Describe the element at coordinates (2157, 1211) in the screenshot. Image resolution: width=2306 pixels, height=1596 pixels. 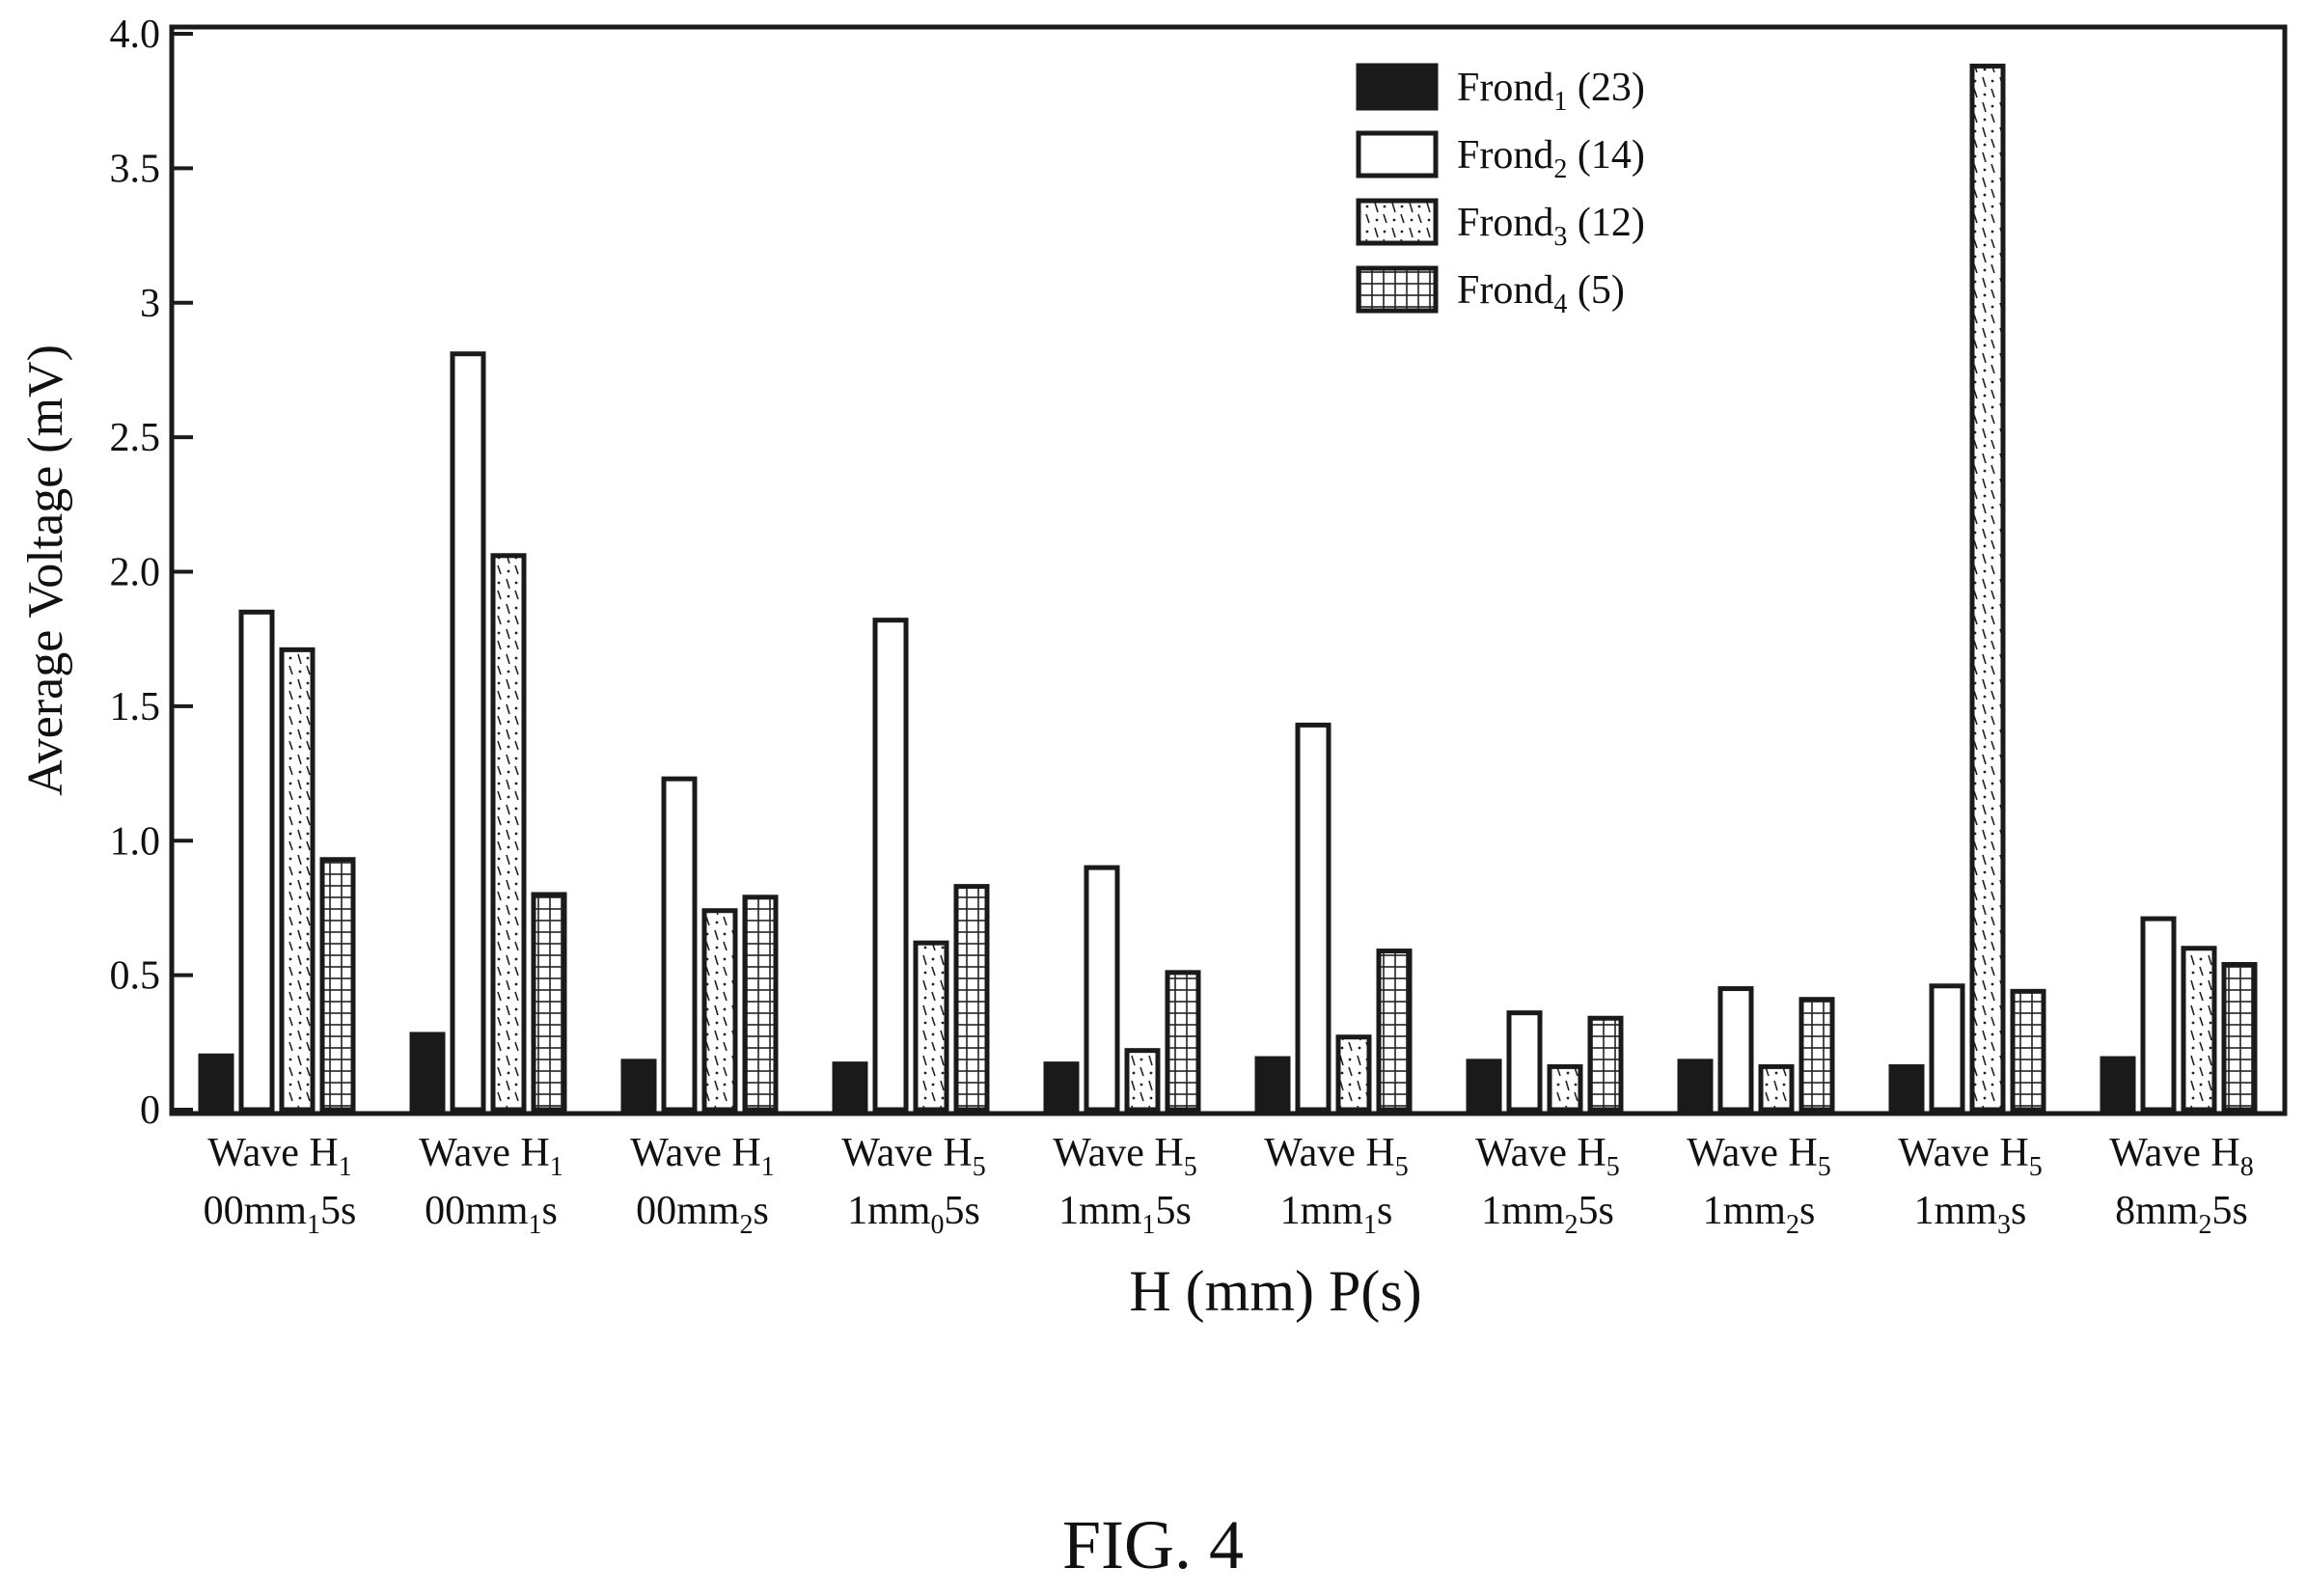
I see `x-tick-mm-text: 8mm` at that location.